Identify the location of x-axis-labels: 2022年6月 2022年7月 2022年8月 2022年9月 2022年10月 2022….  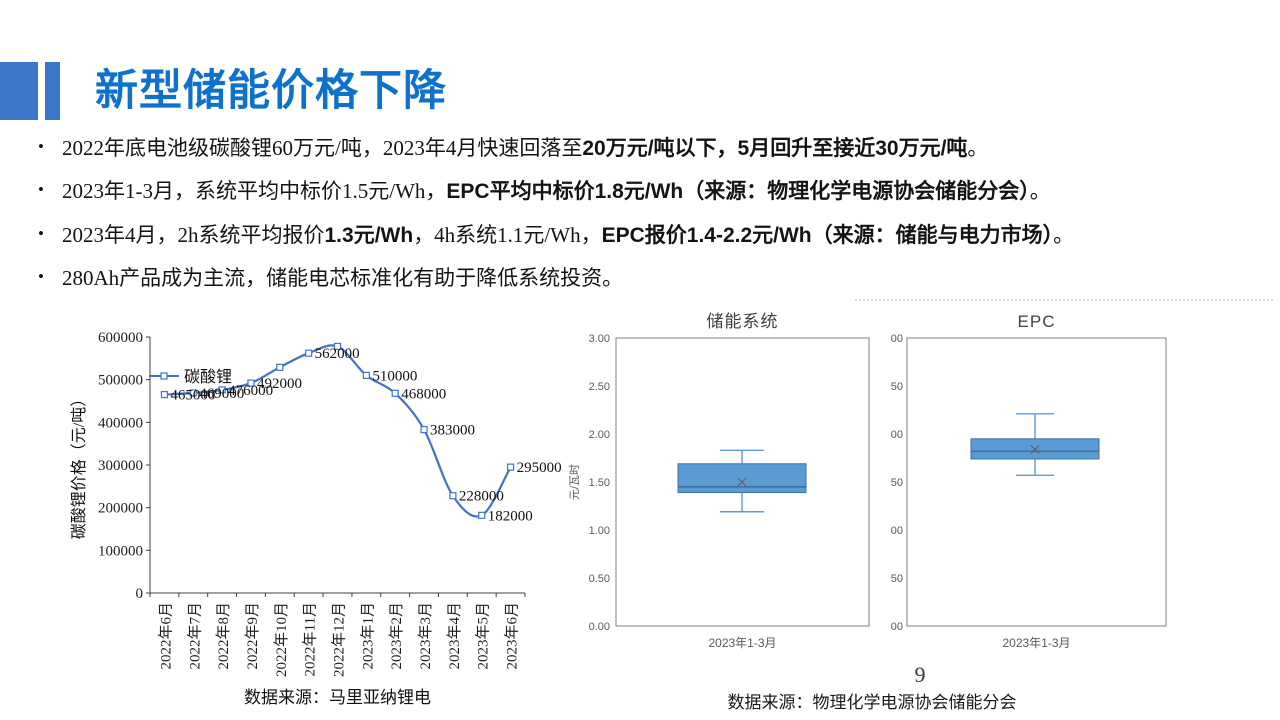
(337, 635).